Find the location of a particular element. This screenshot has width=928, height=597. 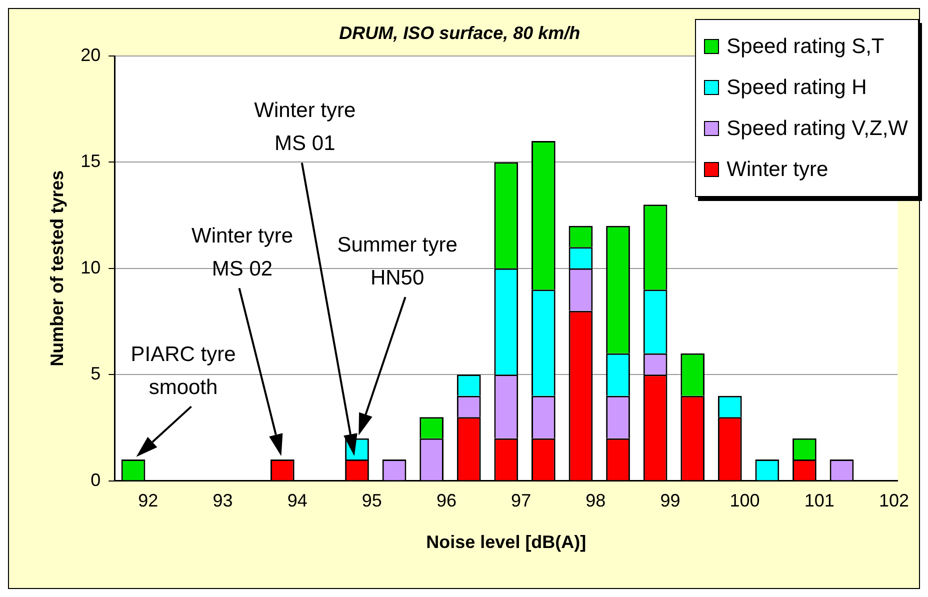

x-axis-title: Noise level [dB(A)] is located at coordinates (506, 542).